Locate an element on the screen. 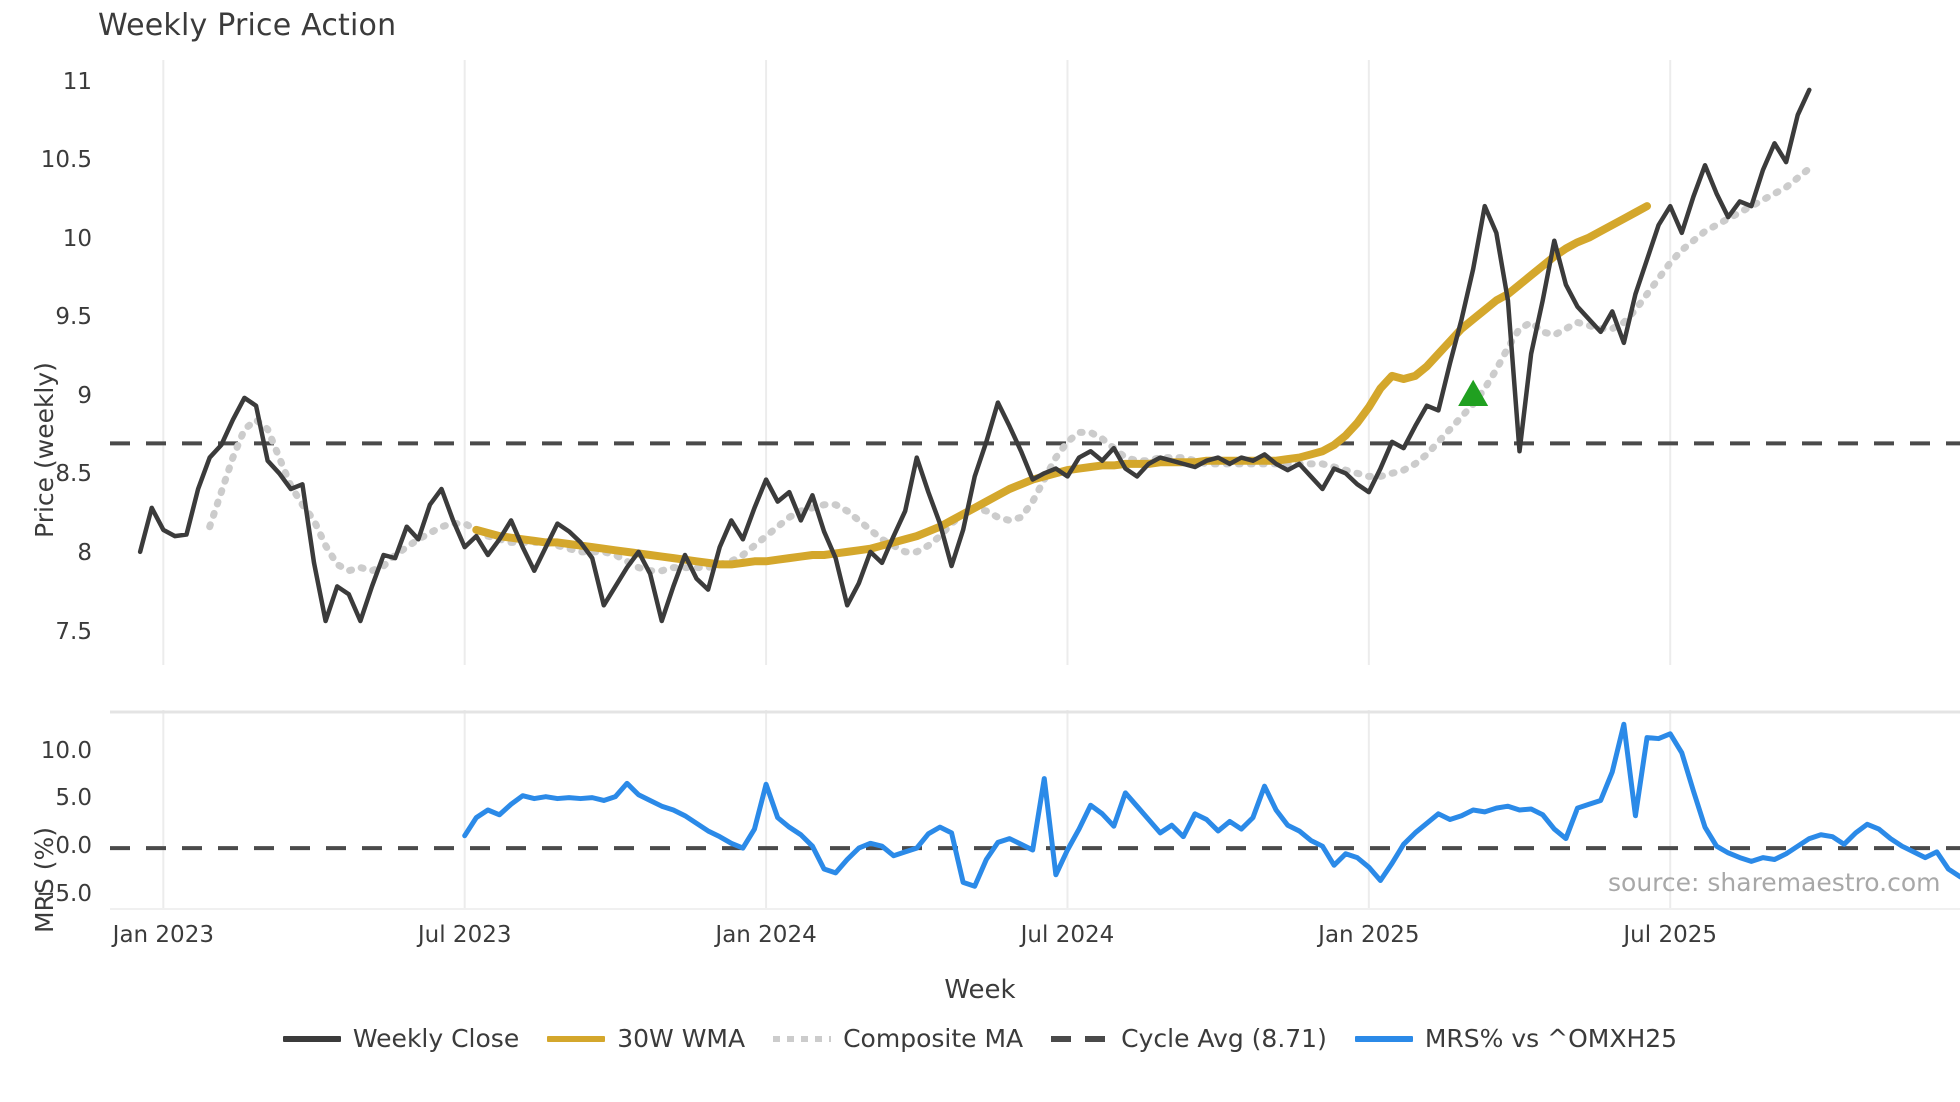 Image resolution: width=1960 pixels, height=1102 pixels. y-tick-label: 10 is located at coordinates (77, 238).